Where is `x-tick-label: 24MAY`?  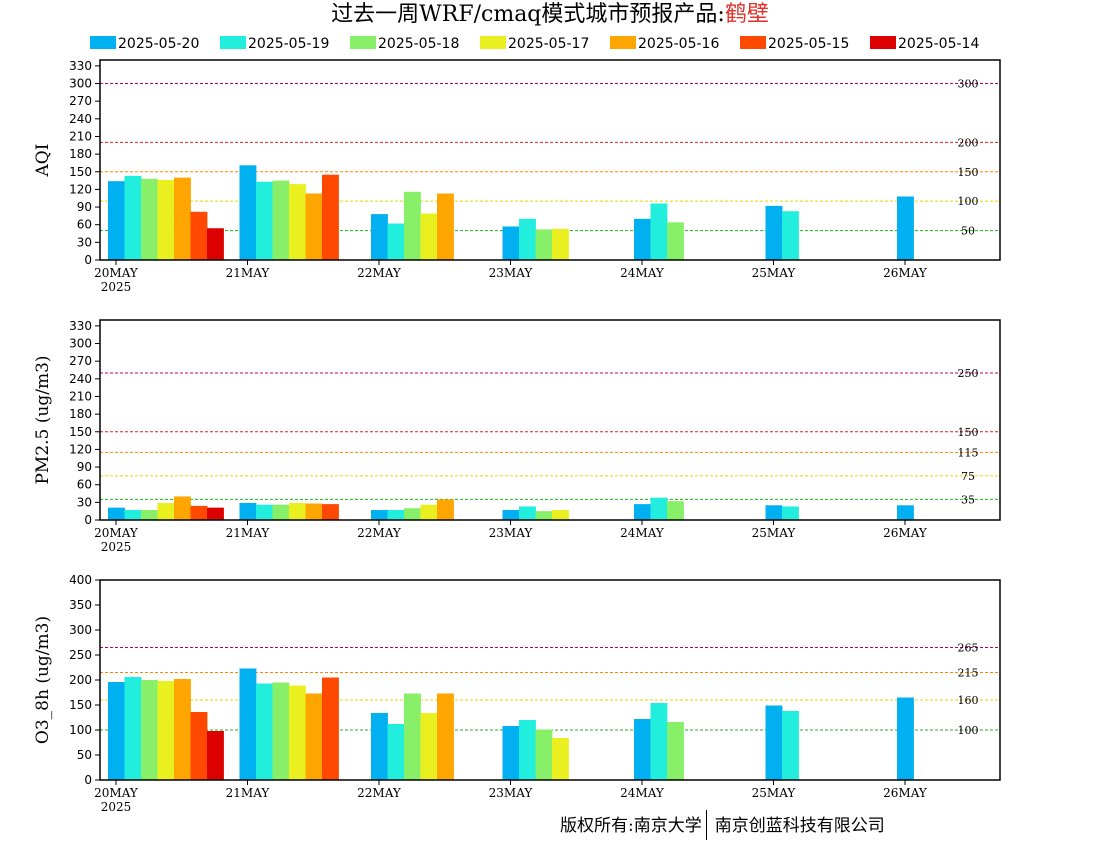 x-tick-label: 24MAY is located at coordinates (642, 533).